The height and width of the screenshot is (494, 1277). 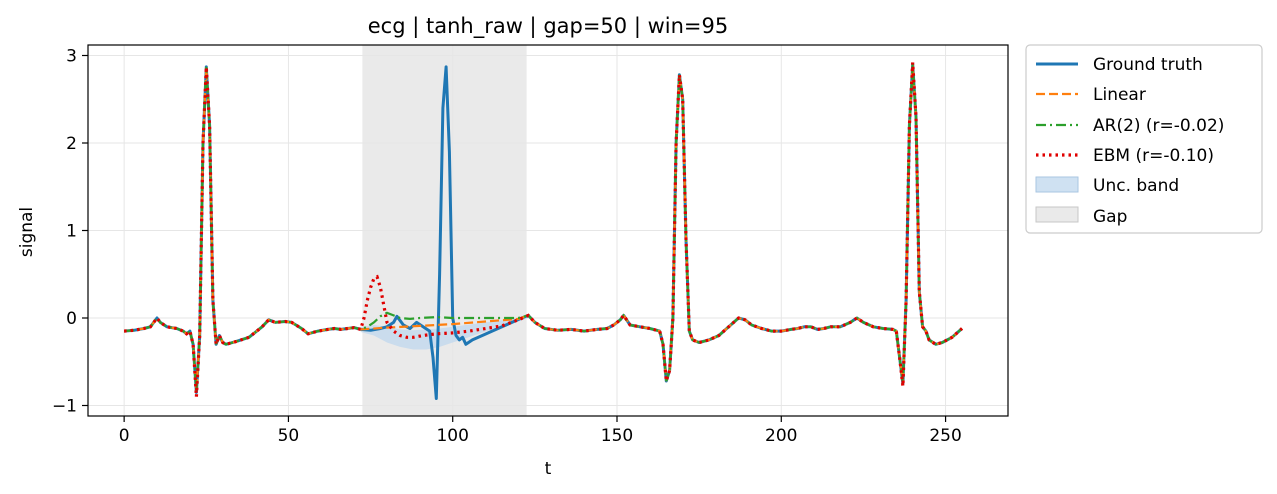 What do you see at coordinates (1158, 126) in the screenshot?
I see `legend-label-ar2: AR(2) (r=-0.02)` at bounding box center [1158, 126].